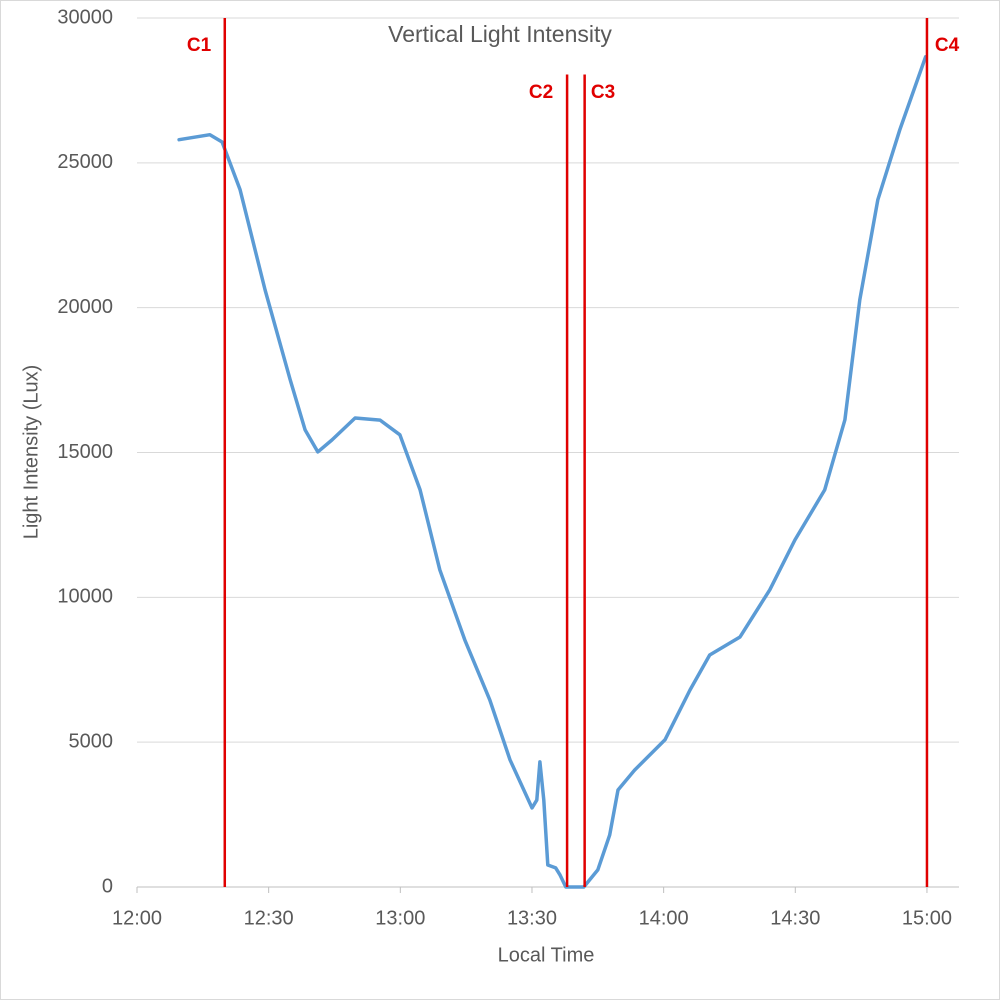 Image resolution: width=1000 pixels, height=1000 pixels. What do you see at coordinates (795, 918) in the screenshot?
I see `x-tick-label: 14:30` at bounding box center [795, 918].